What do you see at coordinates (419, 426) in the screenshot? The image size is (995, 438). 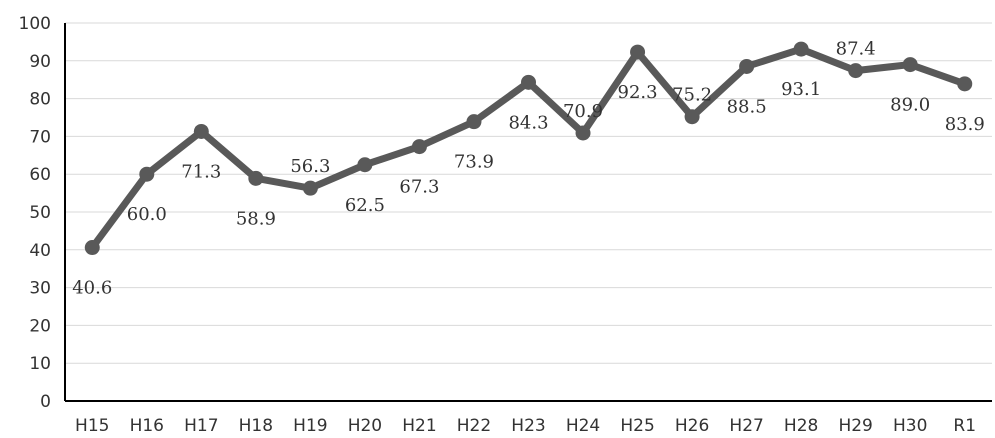 I see `x-tick-label: H21` at bounding box center [419, 426].